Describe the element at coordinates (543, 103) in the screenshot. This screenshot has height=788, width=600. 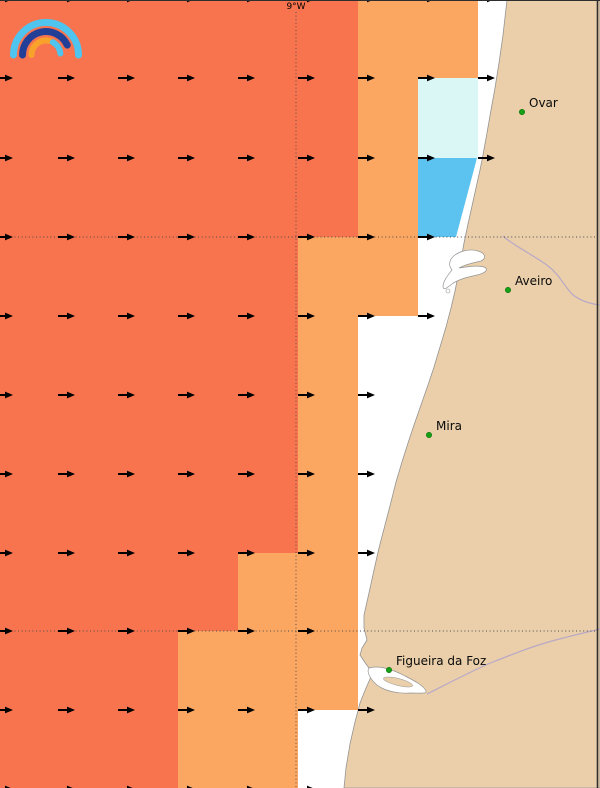
I see `city-label: Ovar` at that location.